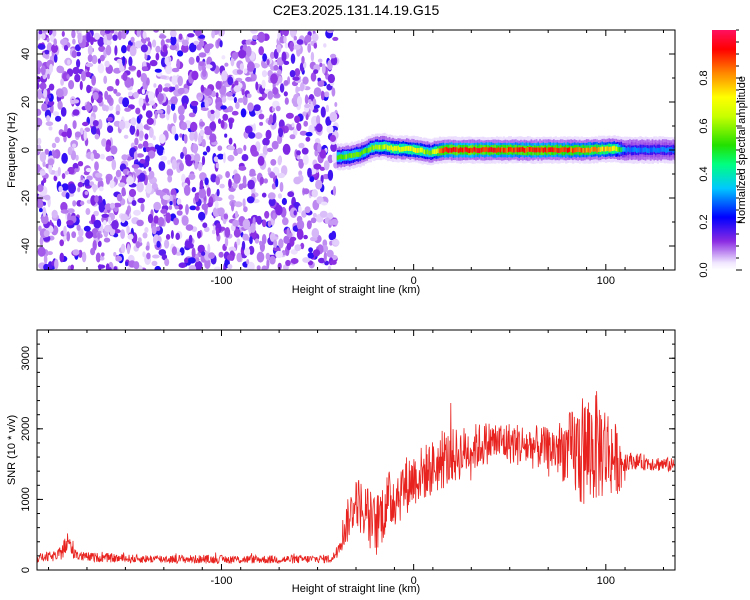  What do you see at coordinates (12, 150) in the screenshot?
I see `spectrogram-y-label: Frequency (Hz)` at bounding box center [12, 150].